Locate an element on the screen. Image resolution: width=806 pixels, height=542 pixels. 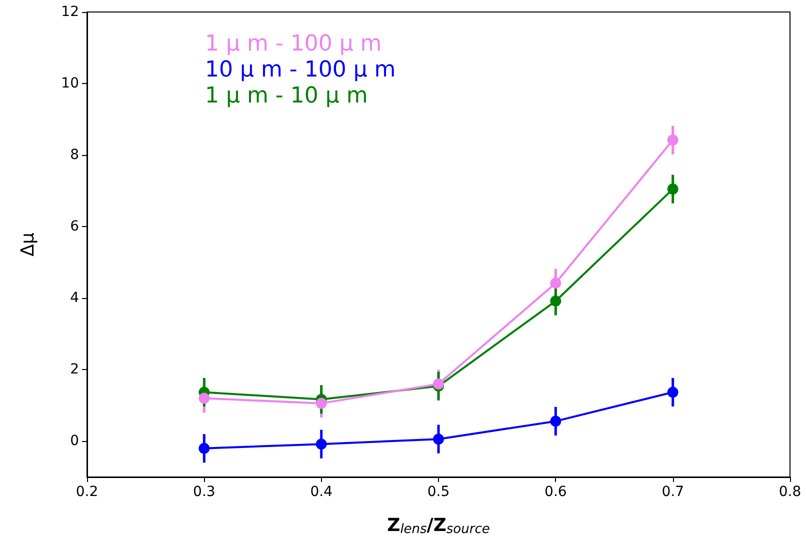
text: 1 μ m - 10 μ m is located at coordinates (286, 96).